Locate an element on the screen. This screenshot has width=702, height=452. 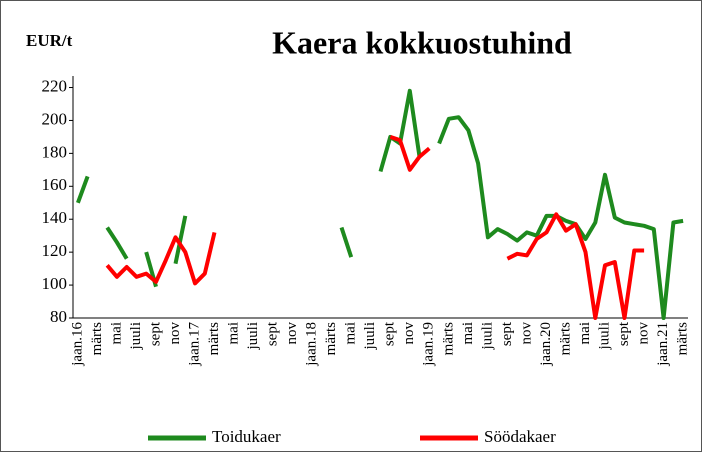
y-tick-label: 220 is located at coordinates (55, 85).